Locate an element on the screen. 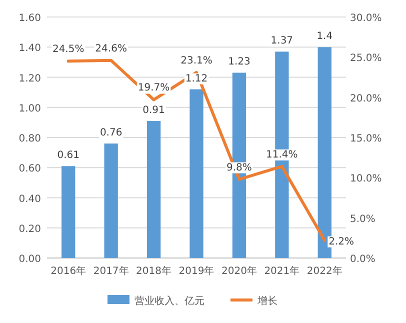  x-tick-label: 2019年 is located at coordinates (196, 271).